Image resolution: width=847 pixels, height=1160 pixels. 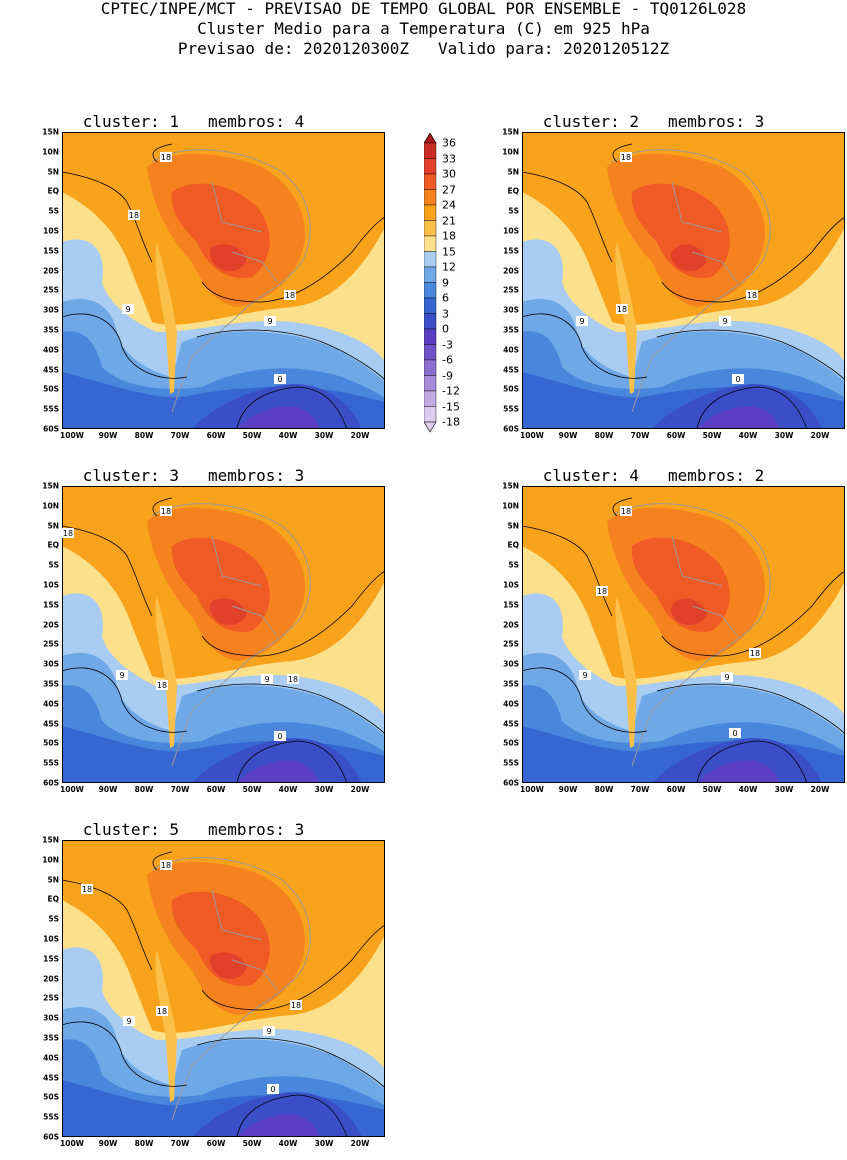 I want to click on latitude-tick-label: 25S, so click(x=511, y=290).